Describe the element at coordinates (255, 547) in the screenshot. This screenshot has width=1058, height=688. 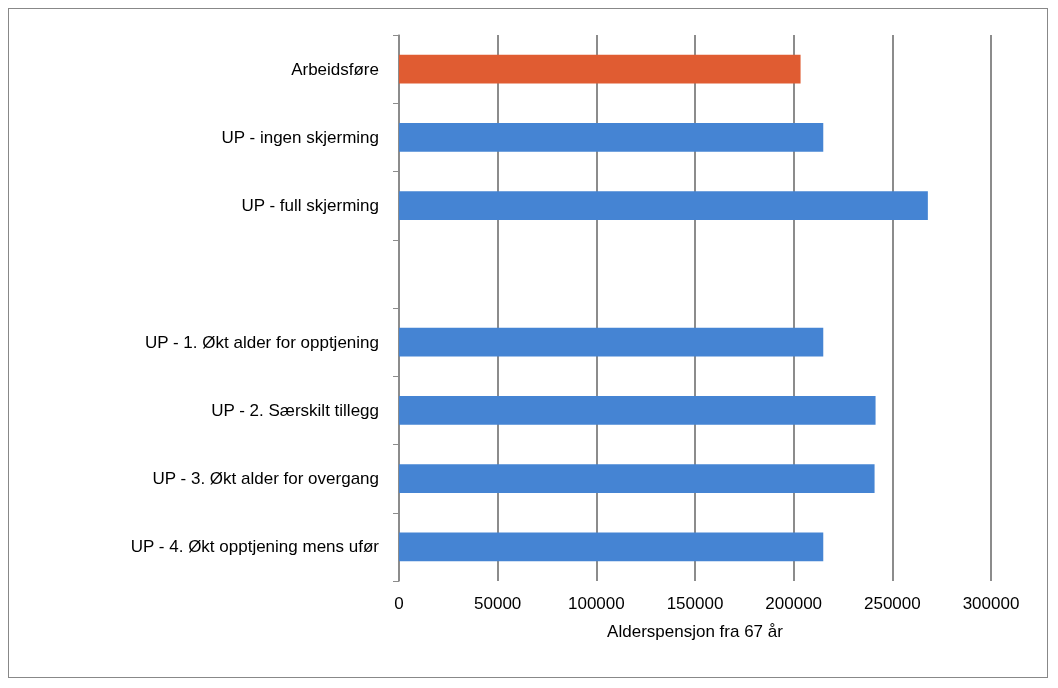
I see `y-tick-label: UP - 4. Økt opptjening mens ufør` at that location.